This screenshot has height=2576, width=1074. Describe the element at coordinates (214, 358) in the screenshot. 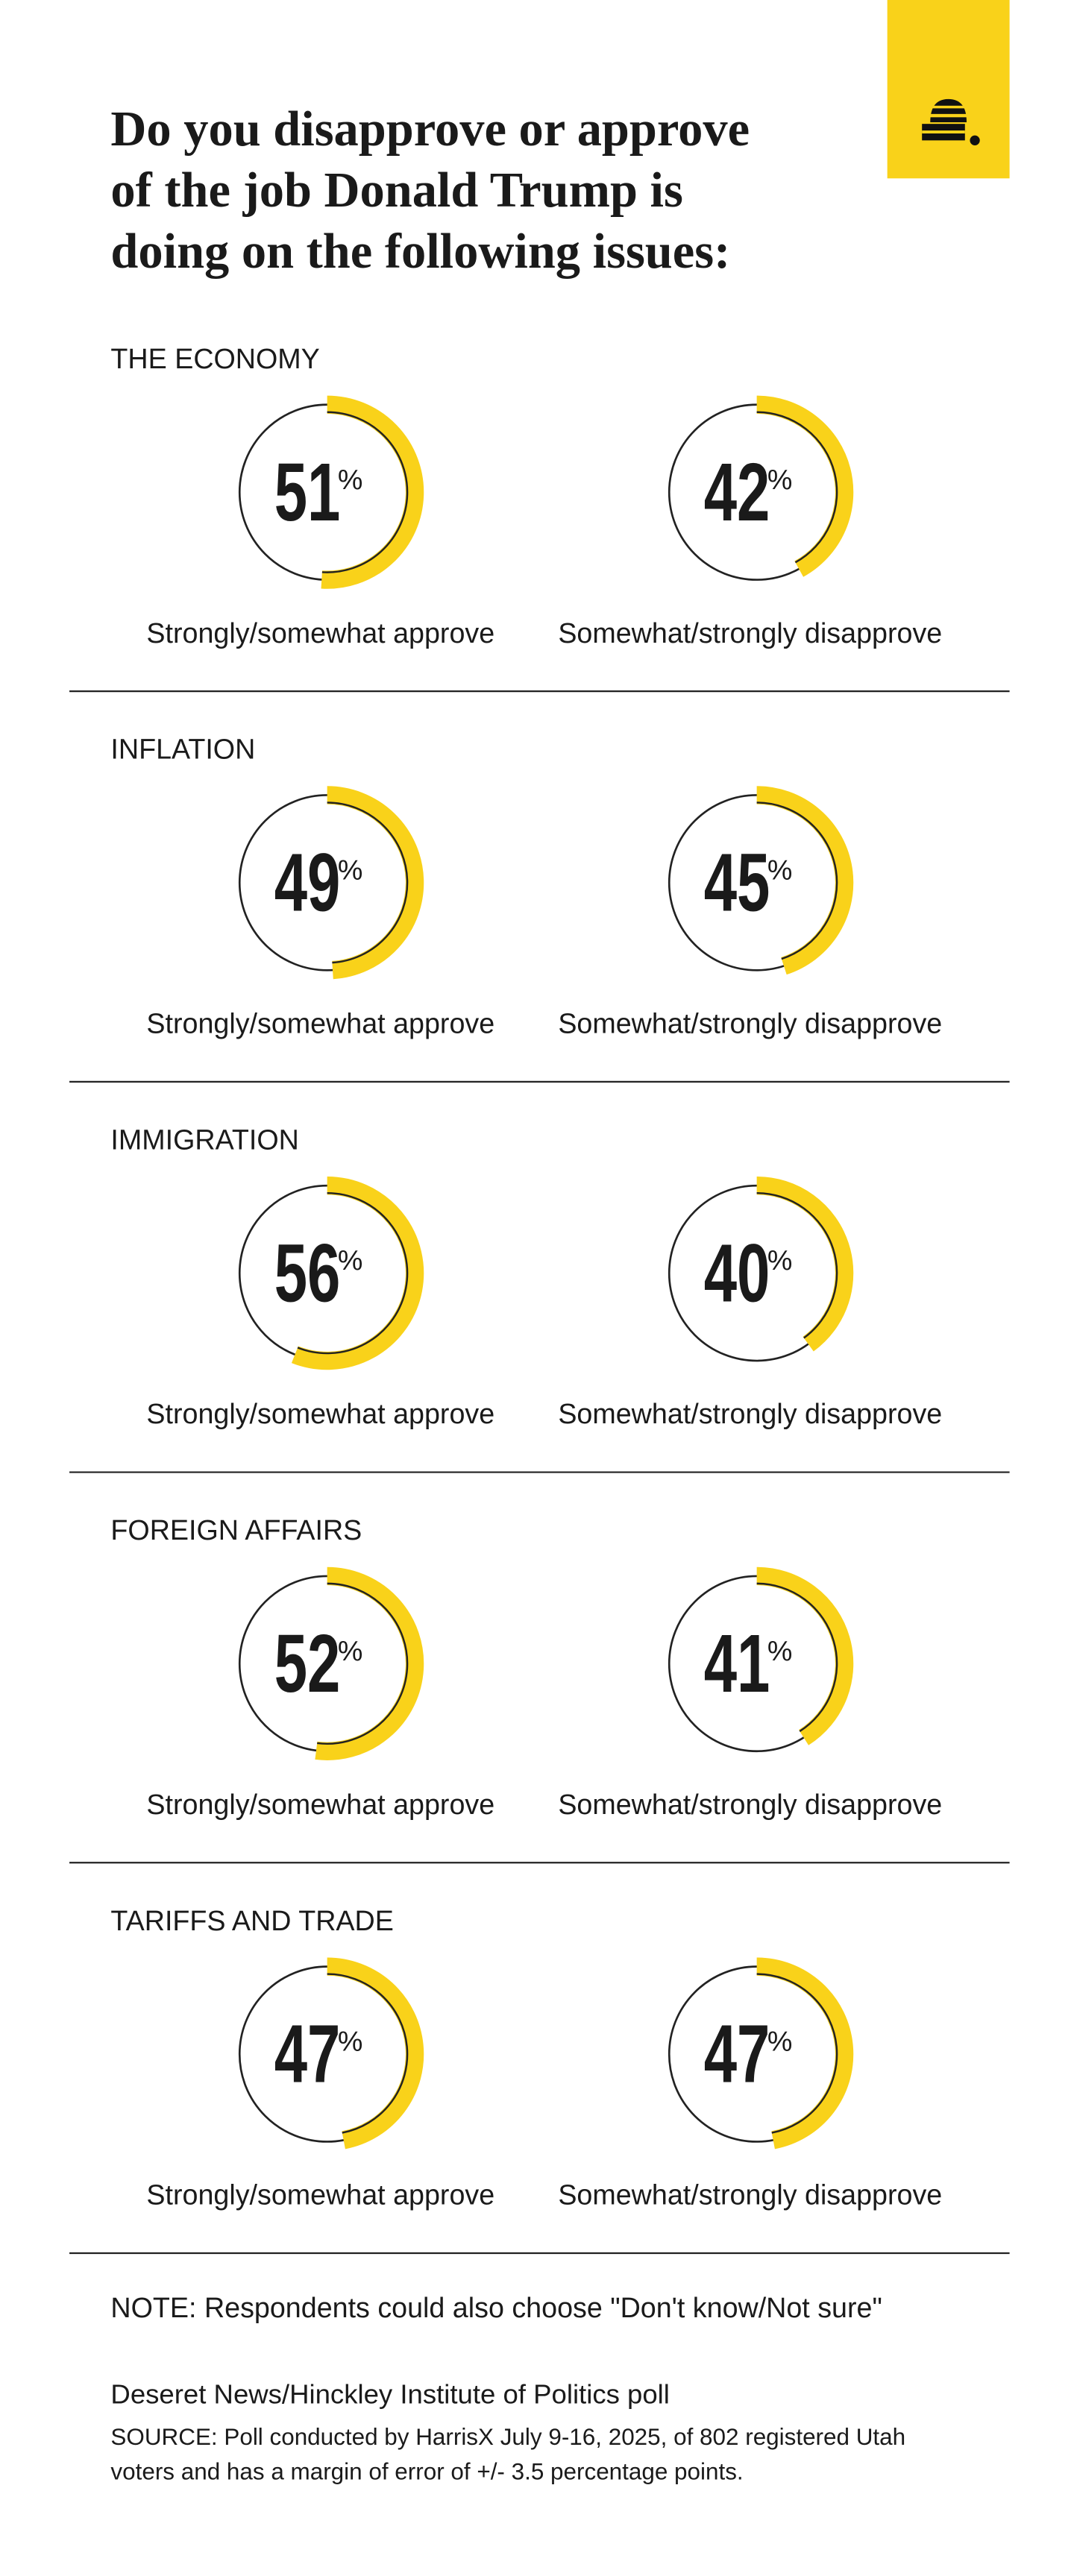

I see `section-title: THE ECONOMY` at that location.